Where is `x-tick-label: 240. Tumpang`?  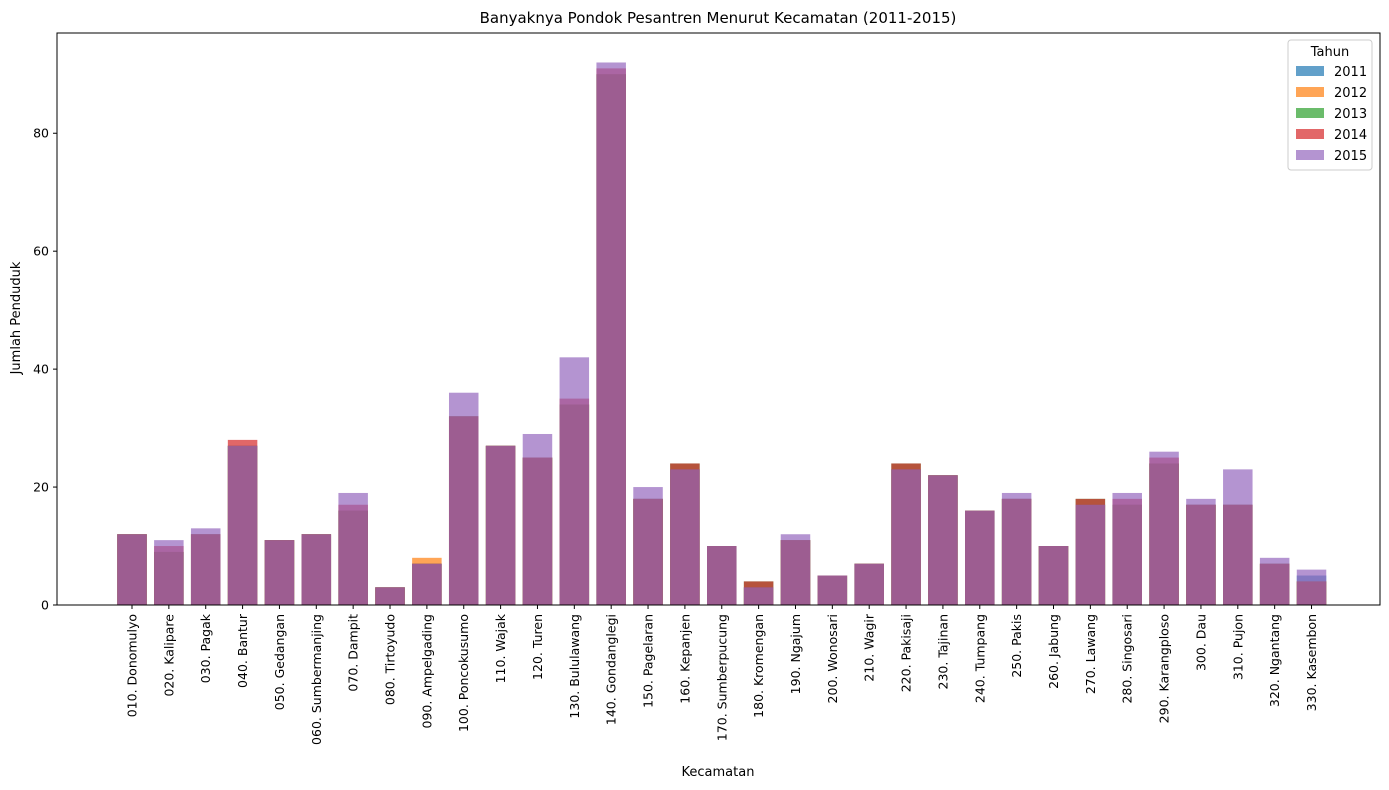 x-tick-label: 240. Tumpang is located at coordinates (979, 658).